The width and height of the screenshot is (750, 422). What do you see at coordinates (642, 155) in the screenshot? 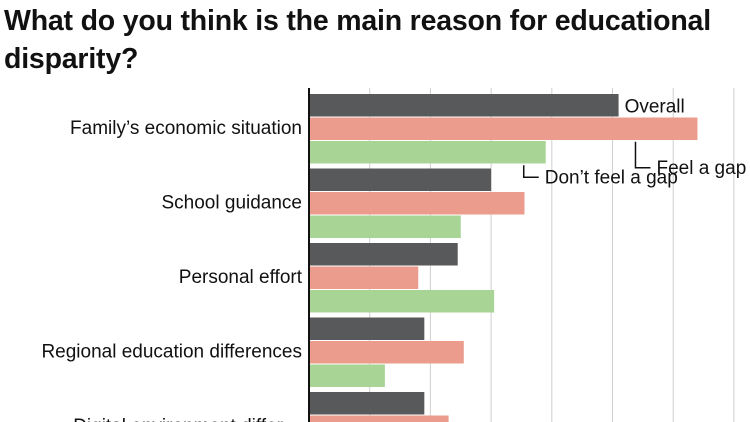
I see `legend-leader-feel-a-gap` at bounding box center [642, 155].